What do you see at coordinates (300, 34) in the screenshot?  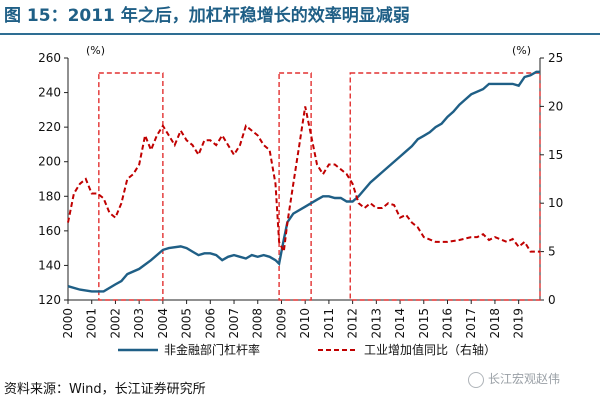 I see `title-divider` at bounding box center [300, 34].